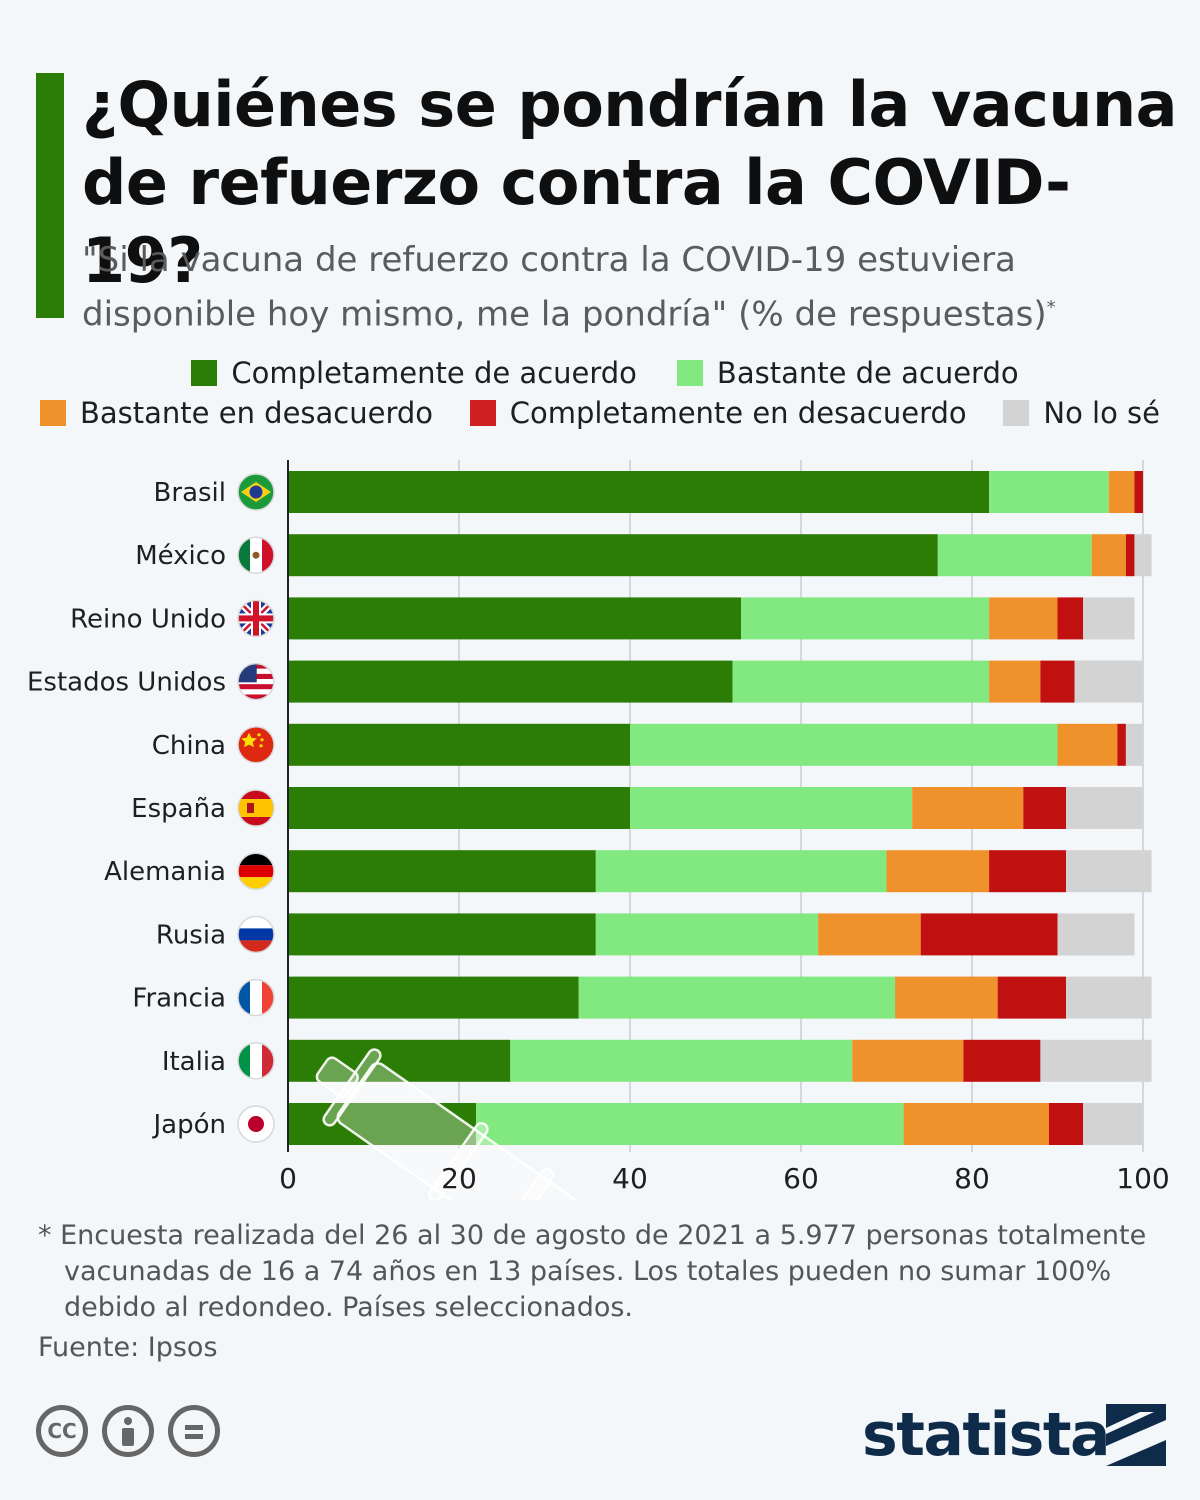 The width and height of the screenshot is (1200, 1500). I want to click on china-flag-icon, so click(256, 745).